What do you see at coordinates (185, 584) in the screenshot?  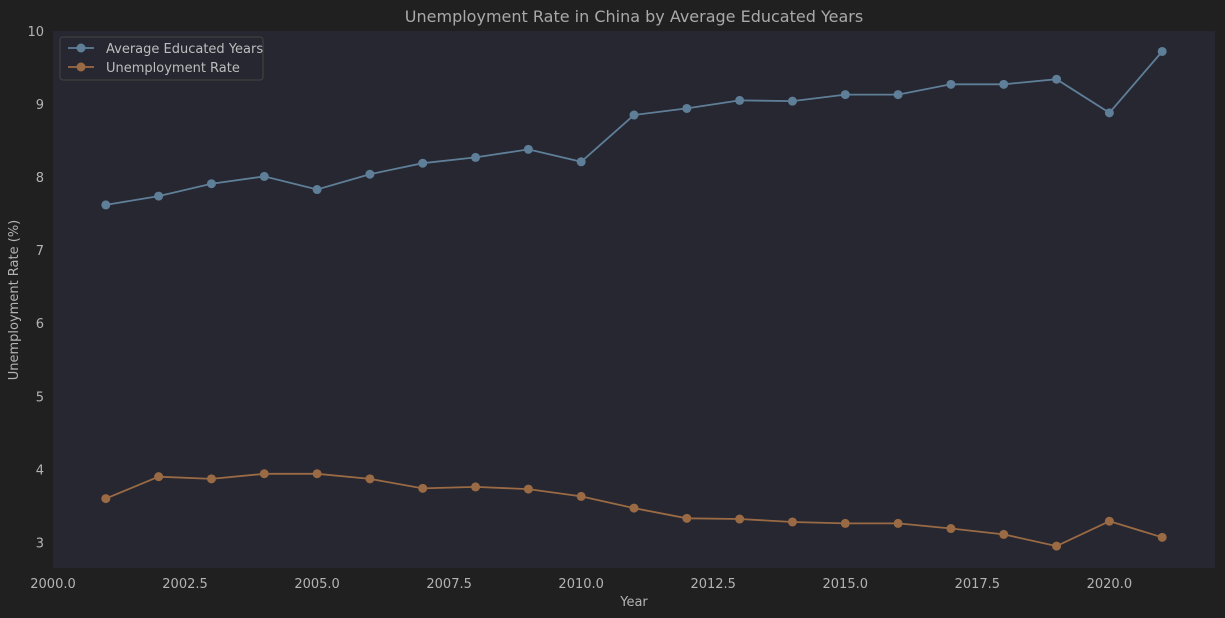 I see `x-tick-label: 2002.5` at bounding box center [185, 584].